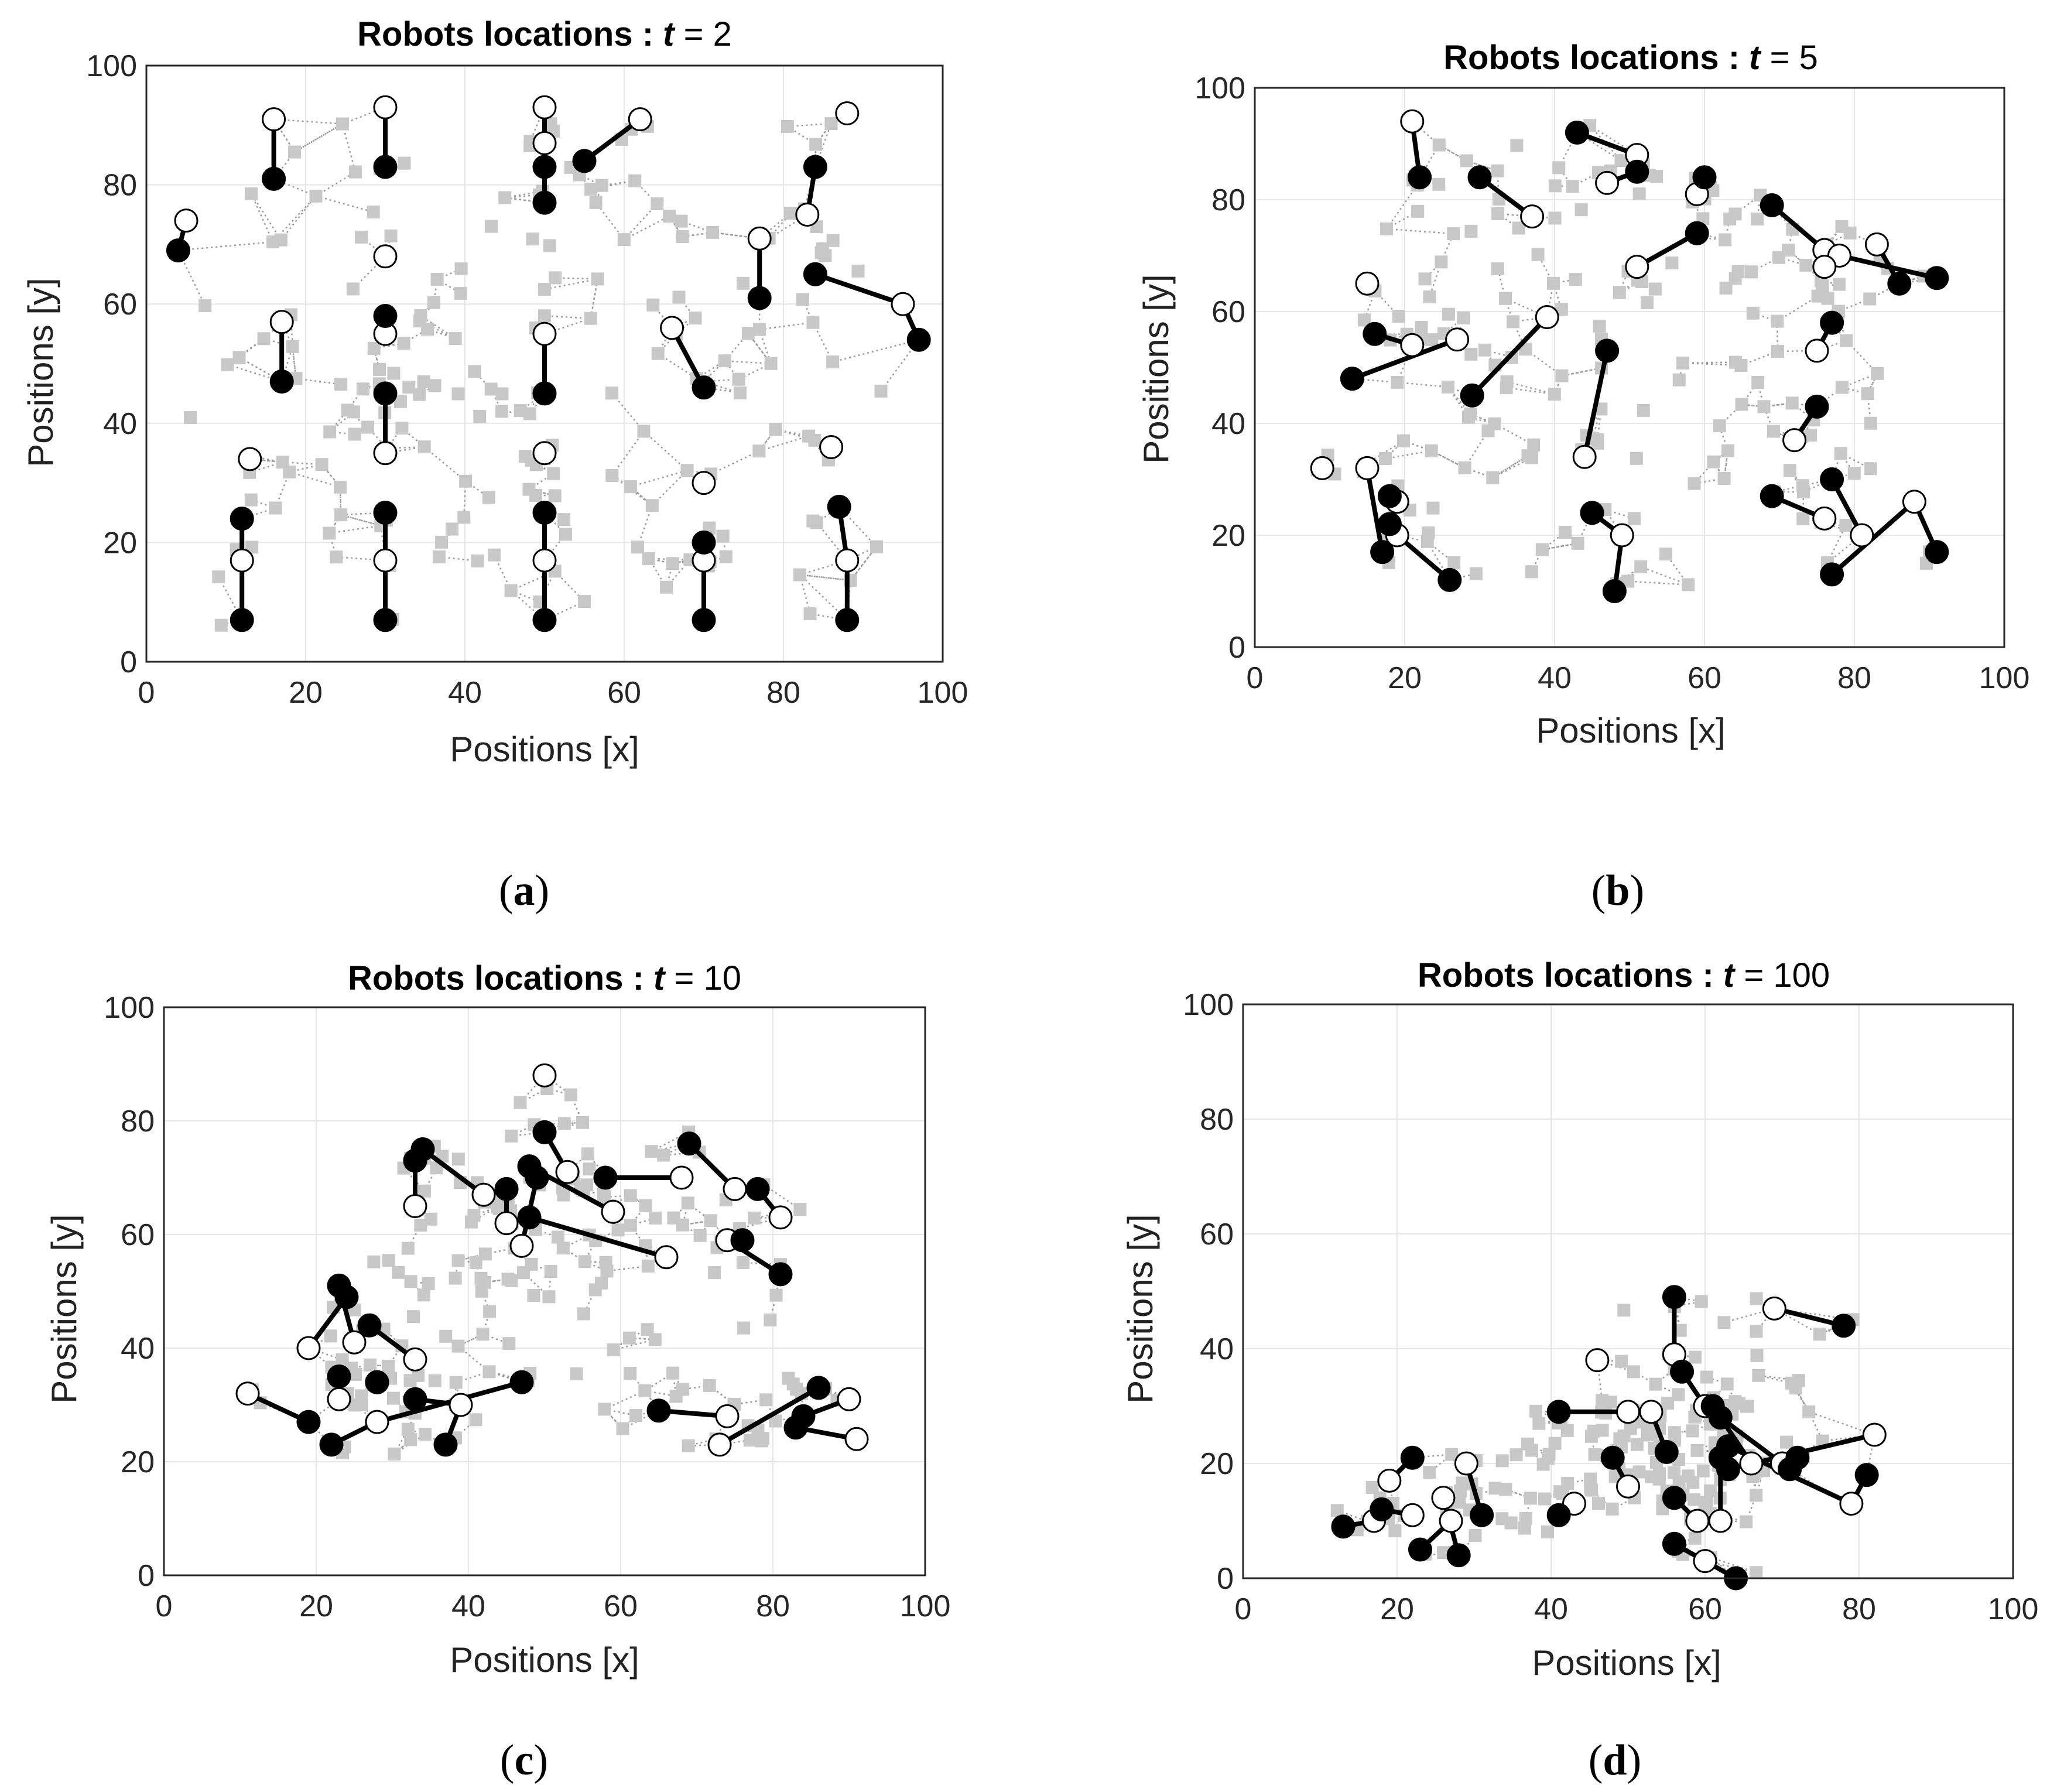  What do you see at coordinates (773, 1606) in the screenshot?
I see `x-tick-label: 80` at bounding box center [773, 1606].